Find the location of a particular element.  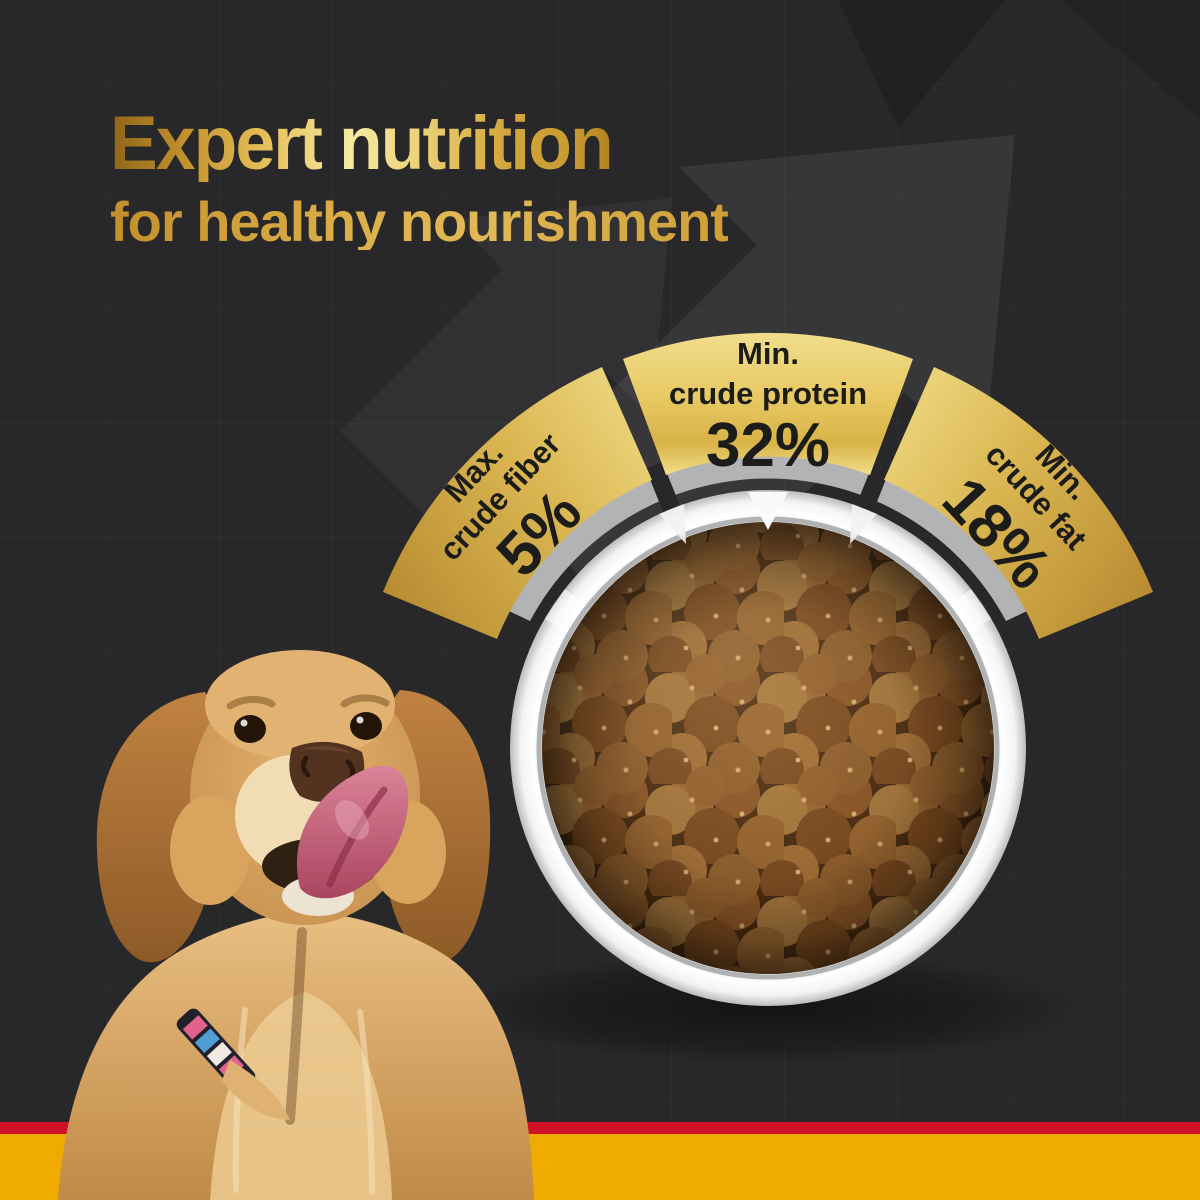

dog-tongue-highlight is located at coordinates (352, 820).